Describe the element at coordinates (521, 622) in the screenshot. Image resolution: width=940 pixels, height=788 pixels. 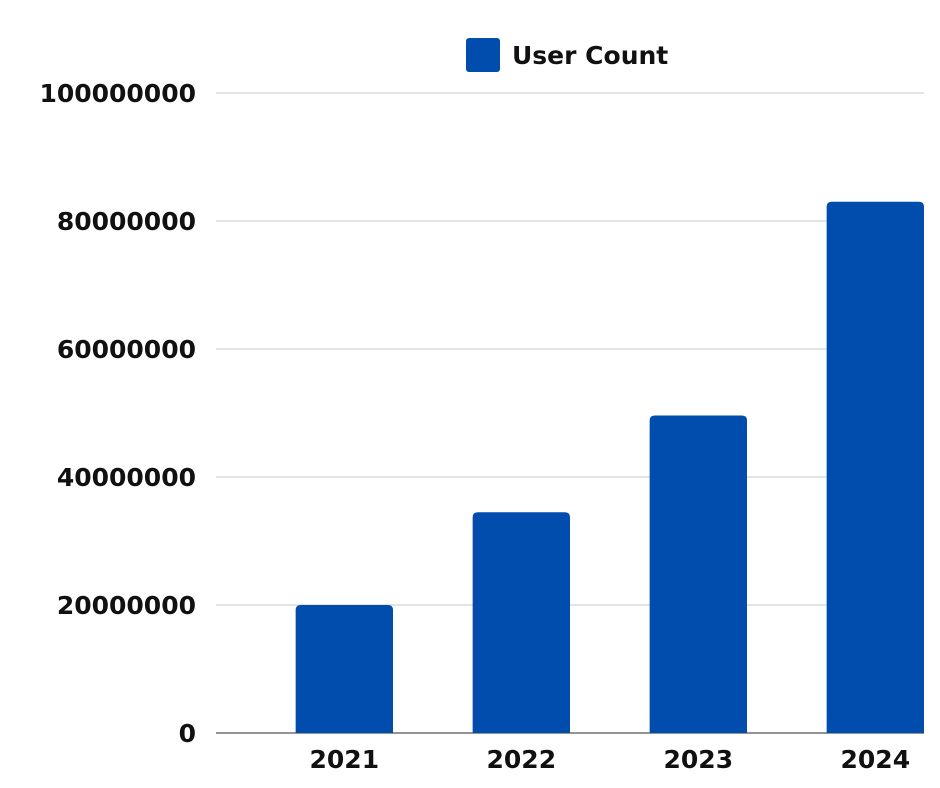
I see `bar-2022` at that location.